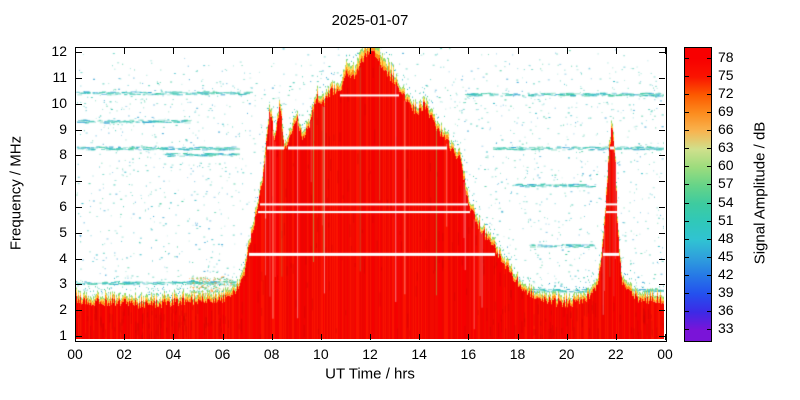 The image size is (800, 400). Describe the element at coordinates (726, 201) in the screenshot. I see `colorbar-tick-label: 54` at that location.